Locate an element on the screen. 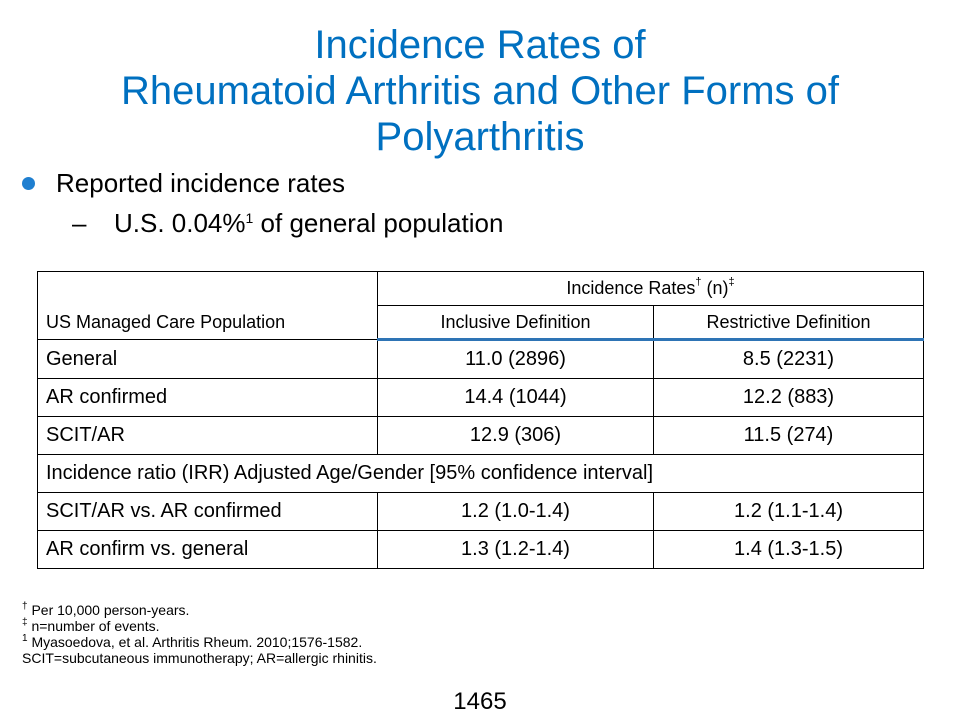 The image size is (960, 720). cell-restrictive: 8.5 (2231) is located at coordinates (788, 359).